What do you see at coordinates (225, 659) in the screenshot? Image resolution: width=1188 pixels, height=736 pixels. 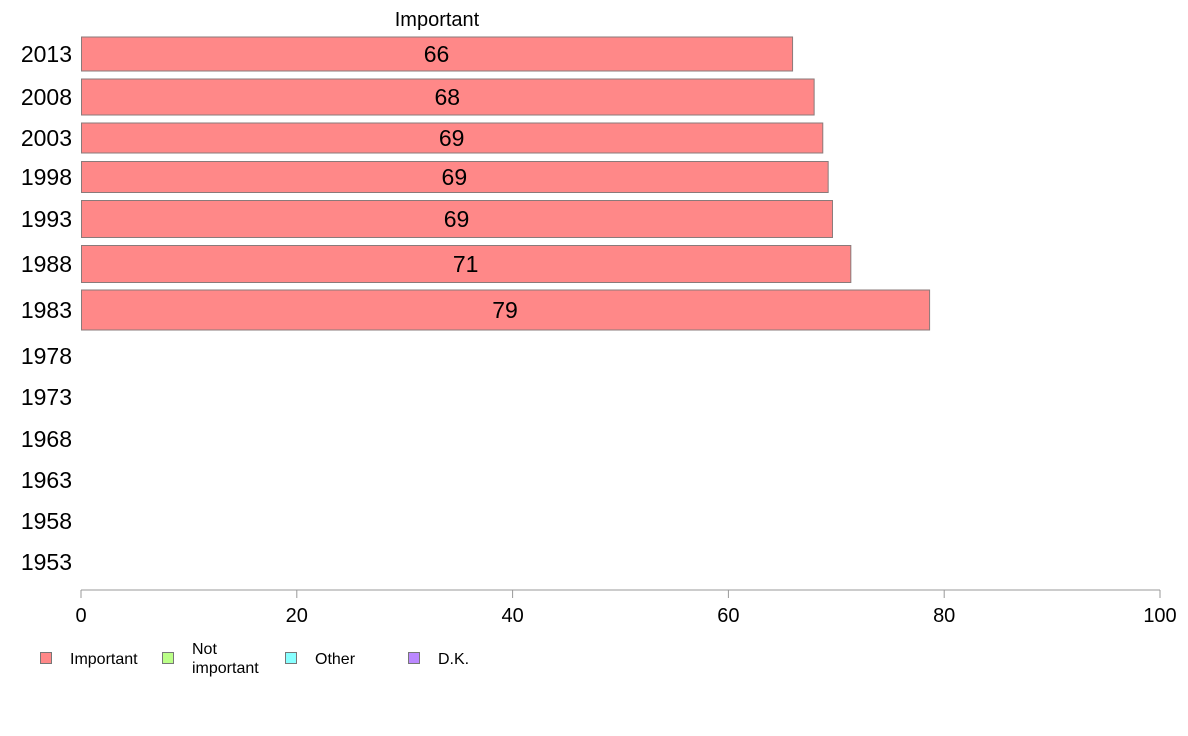 I see `legend-label-not-important: Not important` at bounding box center [225, 659].